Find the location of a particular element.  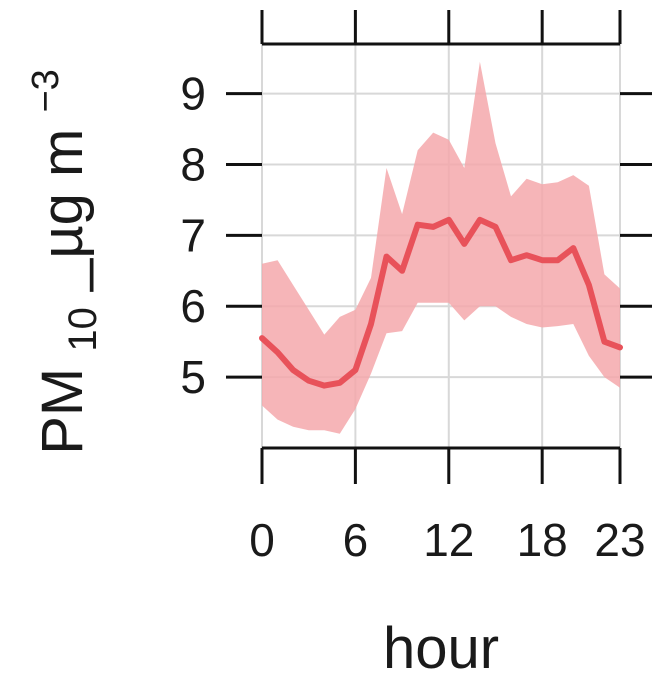

x-tick-label: 0 is located at coordinates (262, 540).